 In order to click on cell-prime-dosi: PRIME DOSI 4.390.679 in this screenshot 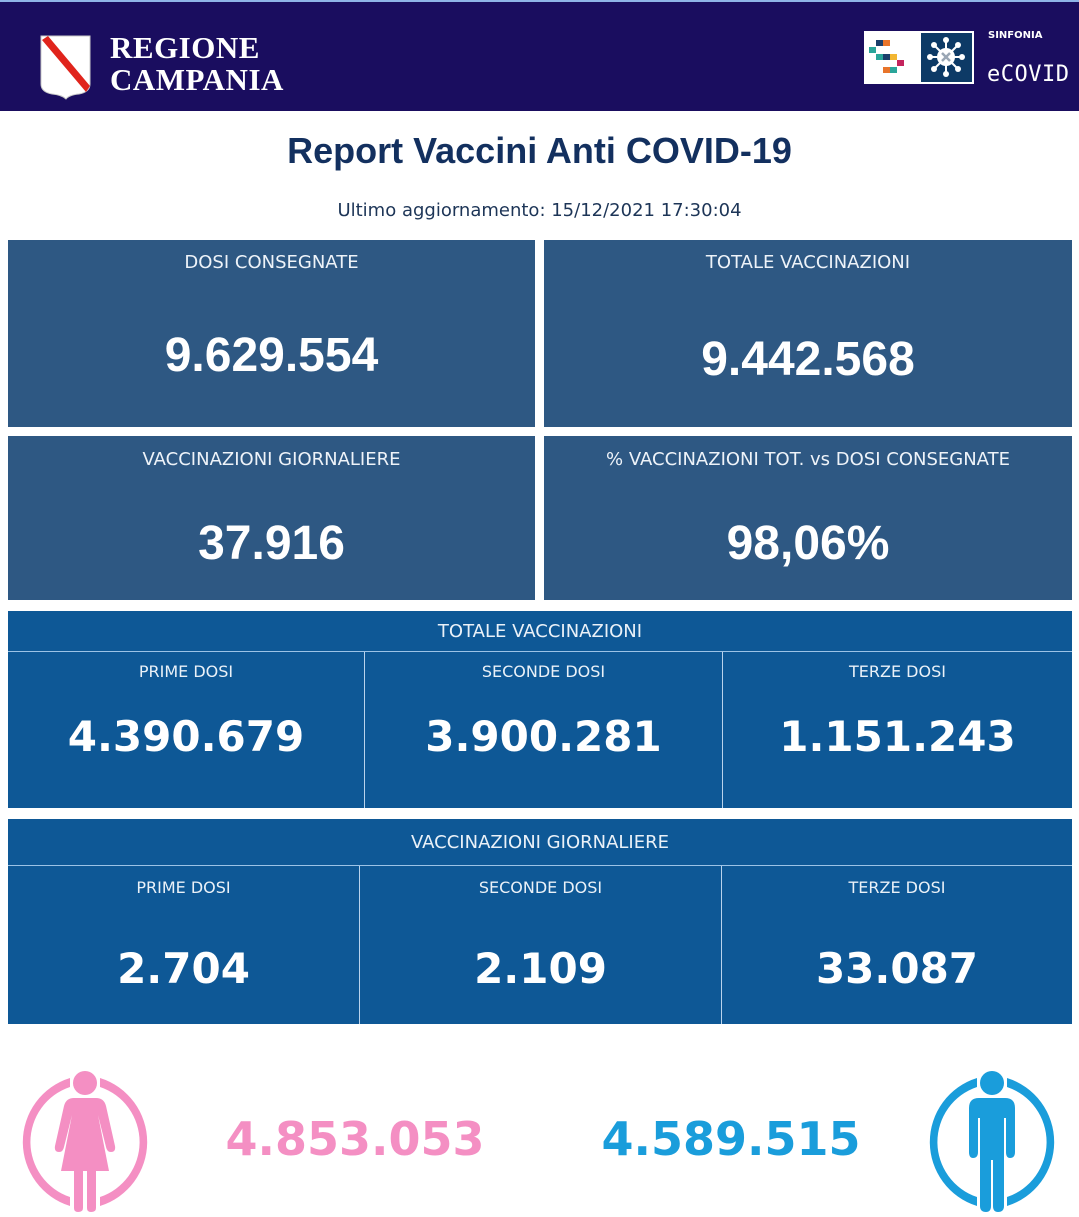, I will do `click(186, 730)`.